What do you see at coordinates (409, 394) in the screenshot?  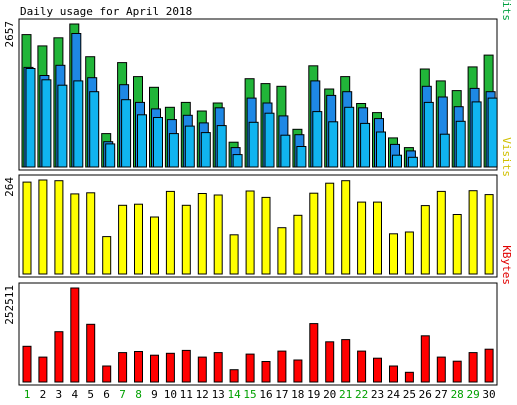 I see `x-tick-label-day-25: 25` at bounding box center [409, 394].